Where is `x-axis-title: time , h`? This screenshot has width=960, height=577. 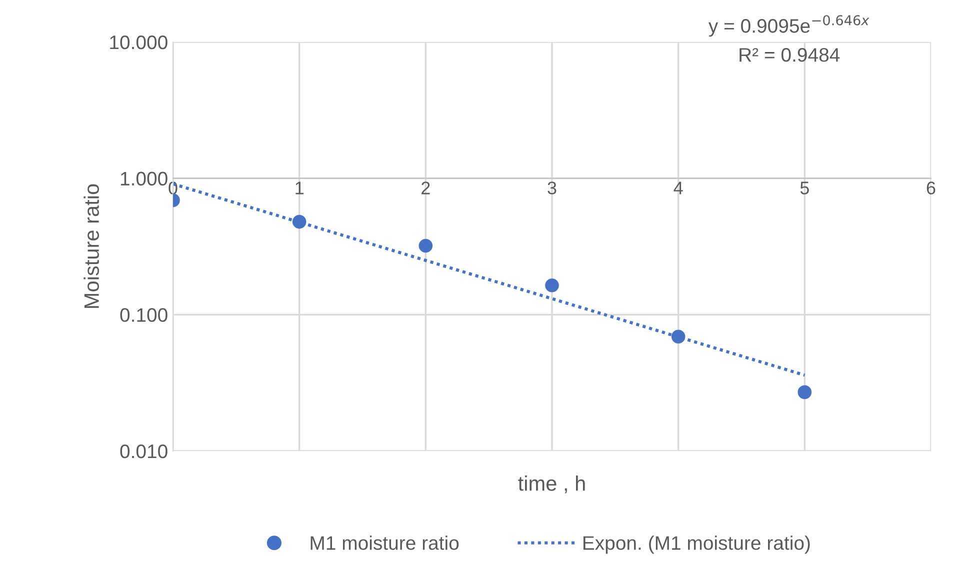
x-axis-title: time , h is located at coordinates (551, 485).